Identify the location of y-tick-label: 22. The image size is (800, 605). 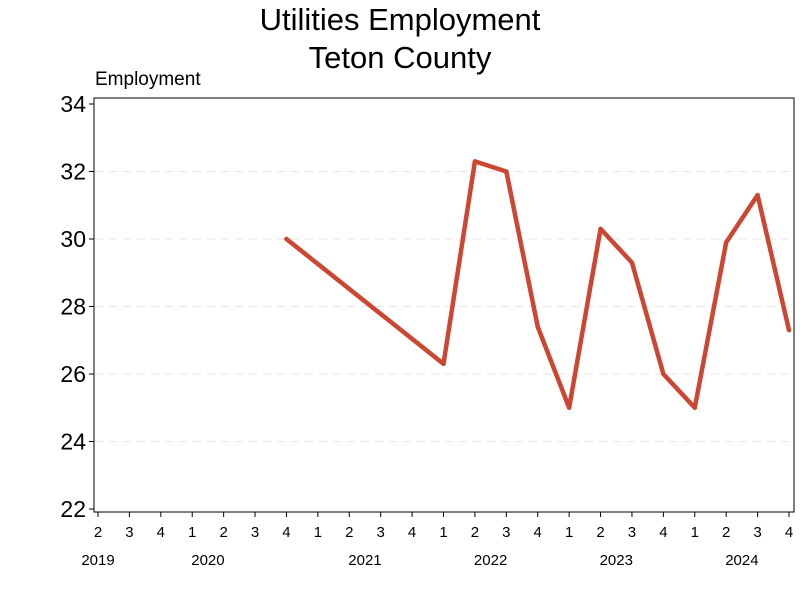
(73, 509).